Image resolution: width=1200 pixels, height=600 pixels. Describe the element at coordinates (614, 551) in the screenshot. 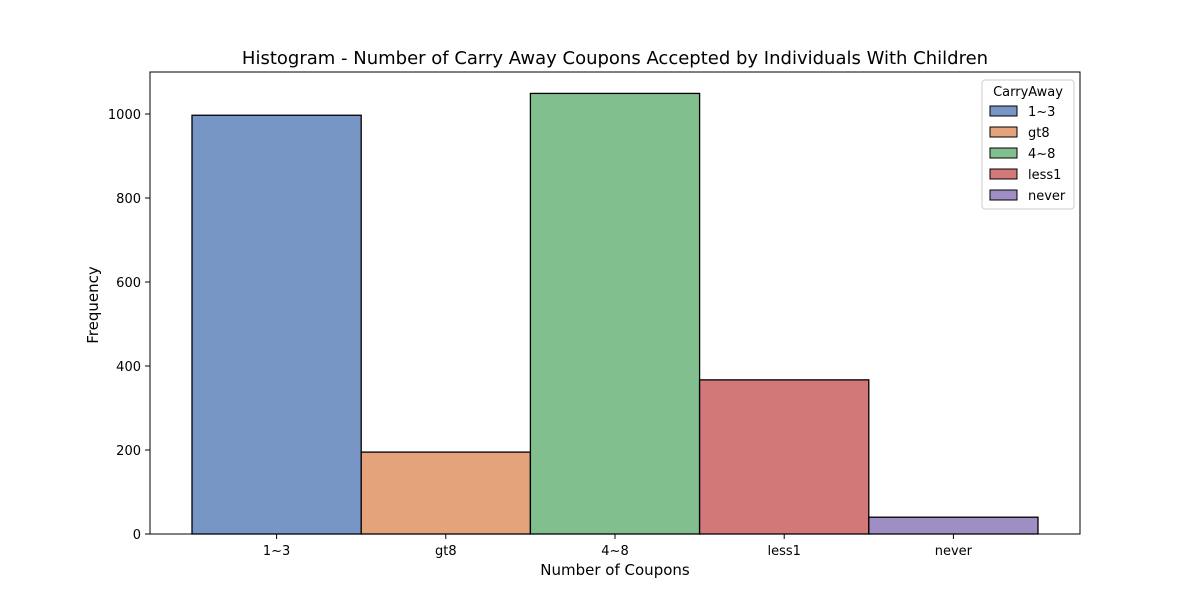

I see `x-tick-label: 4~8` at that location.